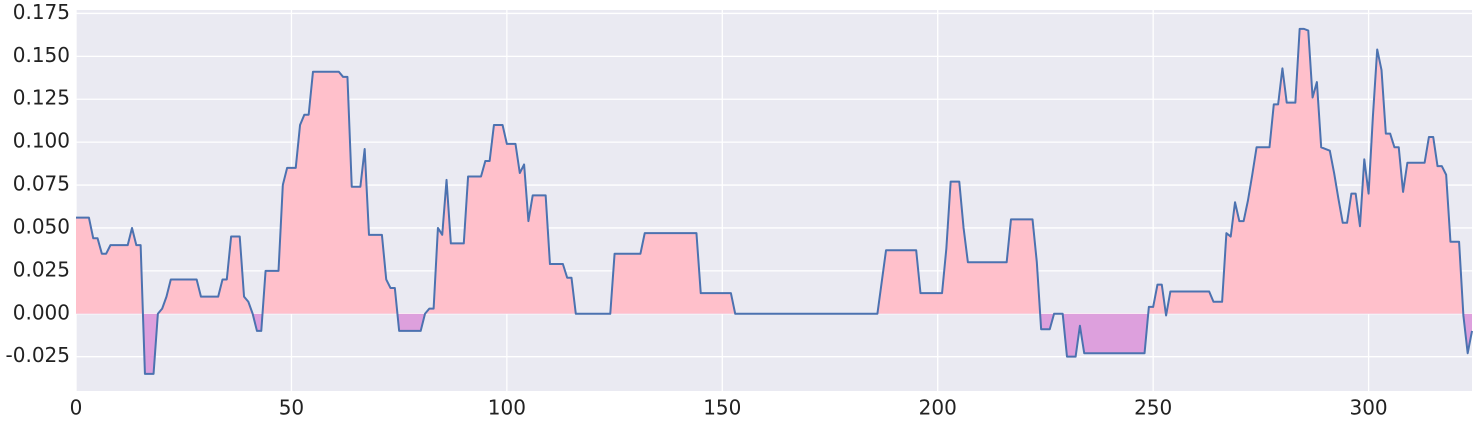 The height and width of the screenshot is (425, 1478). I want to click on x-tick-label: 100, so click(507, 408).